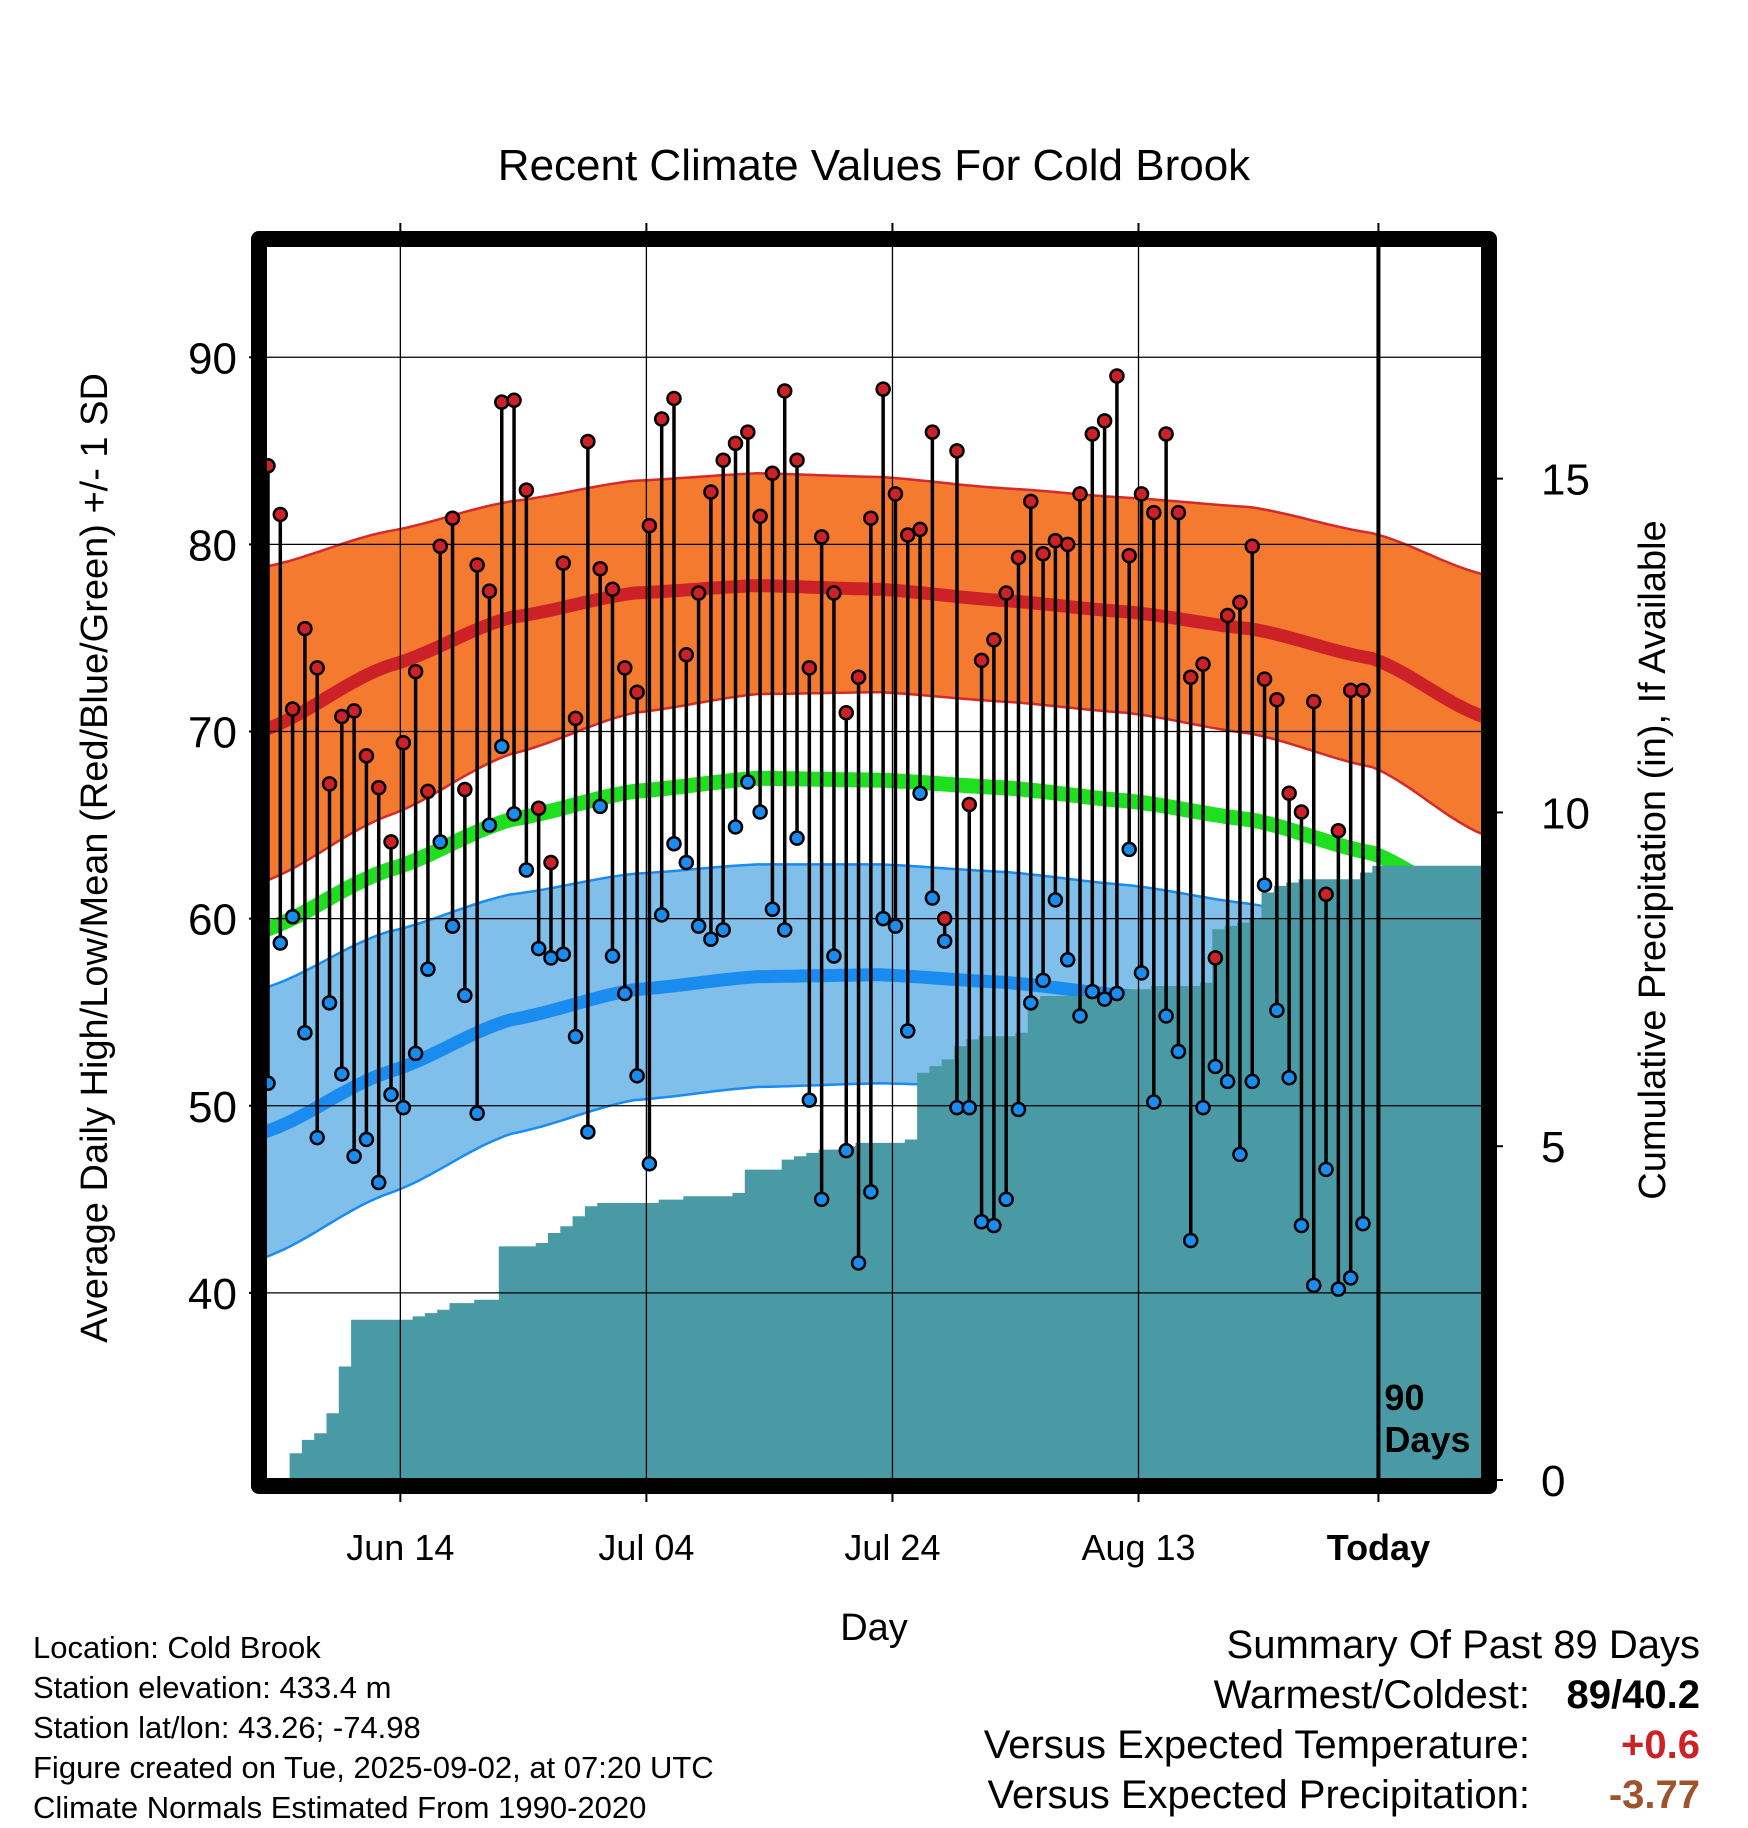 The width and height of the screenshot is (1748, 1828). I want to click on summary-title: Summary Of Past 89 Days, so click(1463, 1645).